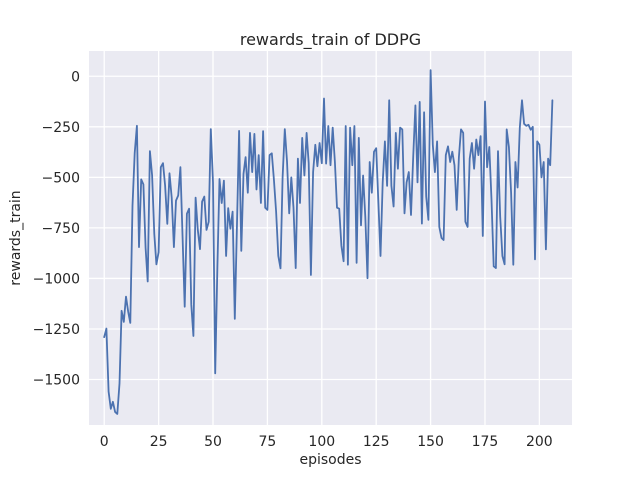 This screenshot has width=640, height=480. Describe the element at coordinates (485, 442) in the screenshot. I see `x-tick-label: 175` at that location.